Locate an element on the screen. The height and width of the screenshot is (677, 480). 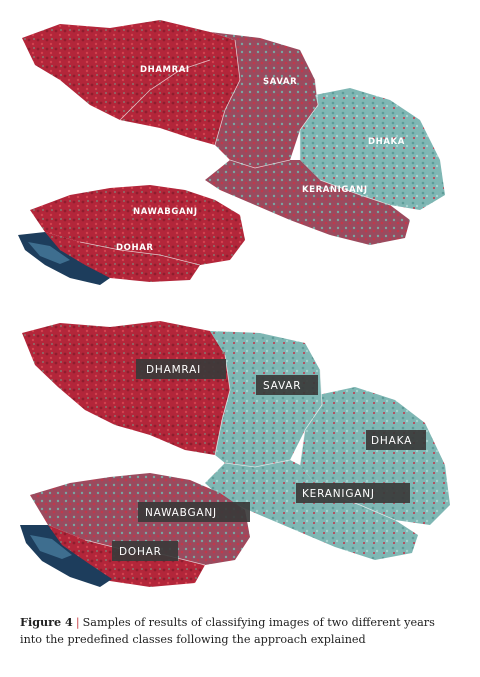
label-dohar-box: DOHAR is located at coordinates (145, 551).